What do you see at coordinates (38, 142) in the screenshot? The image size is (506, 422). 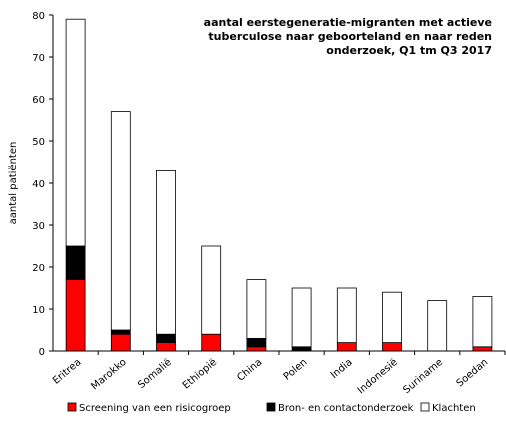 I see `y-tick-label: 50` at bounding box center [38, 142].